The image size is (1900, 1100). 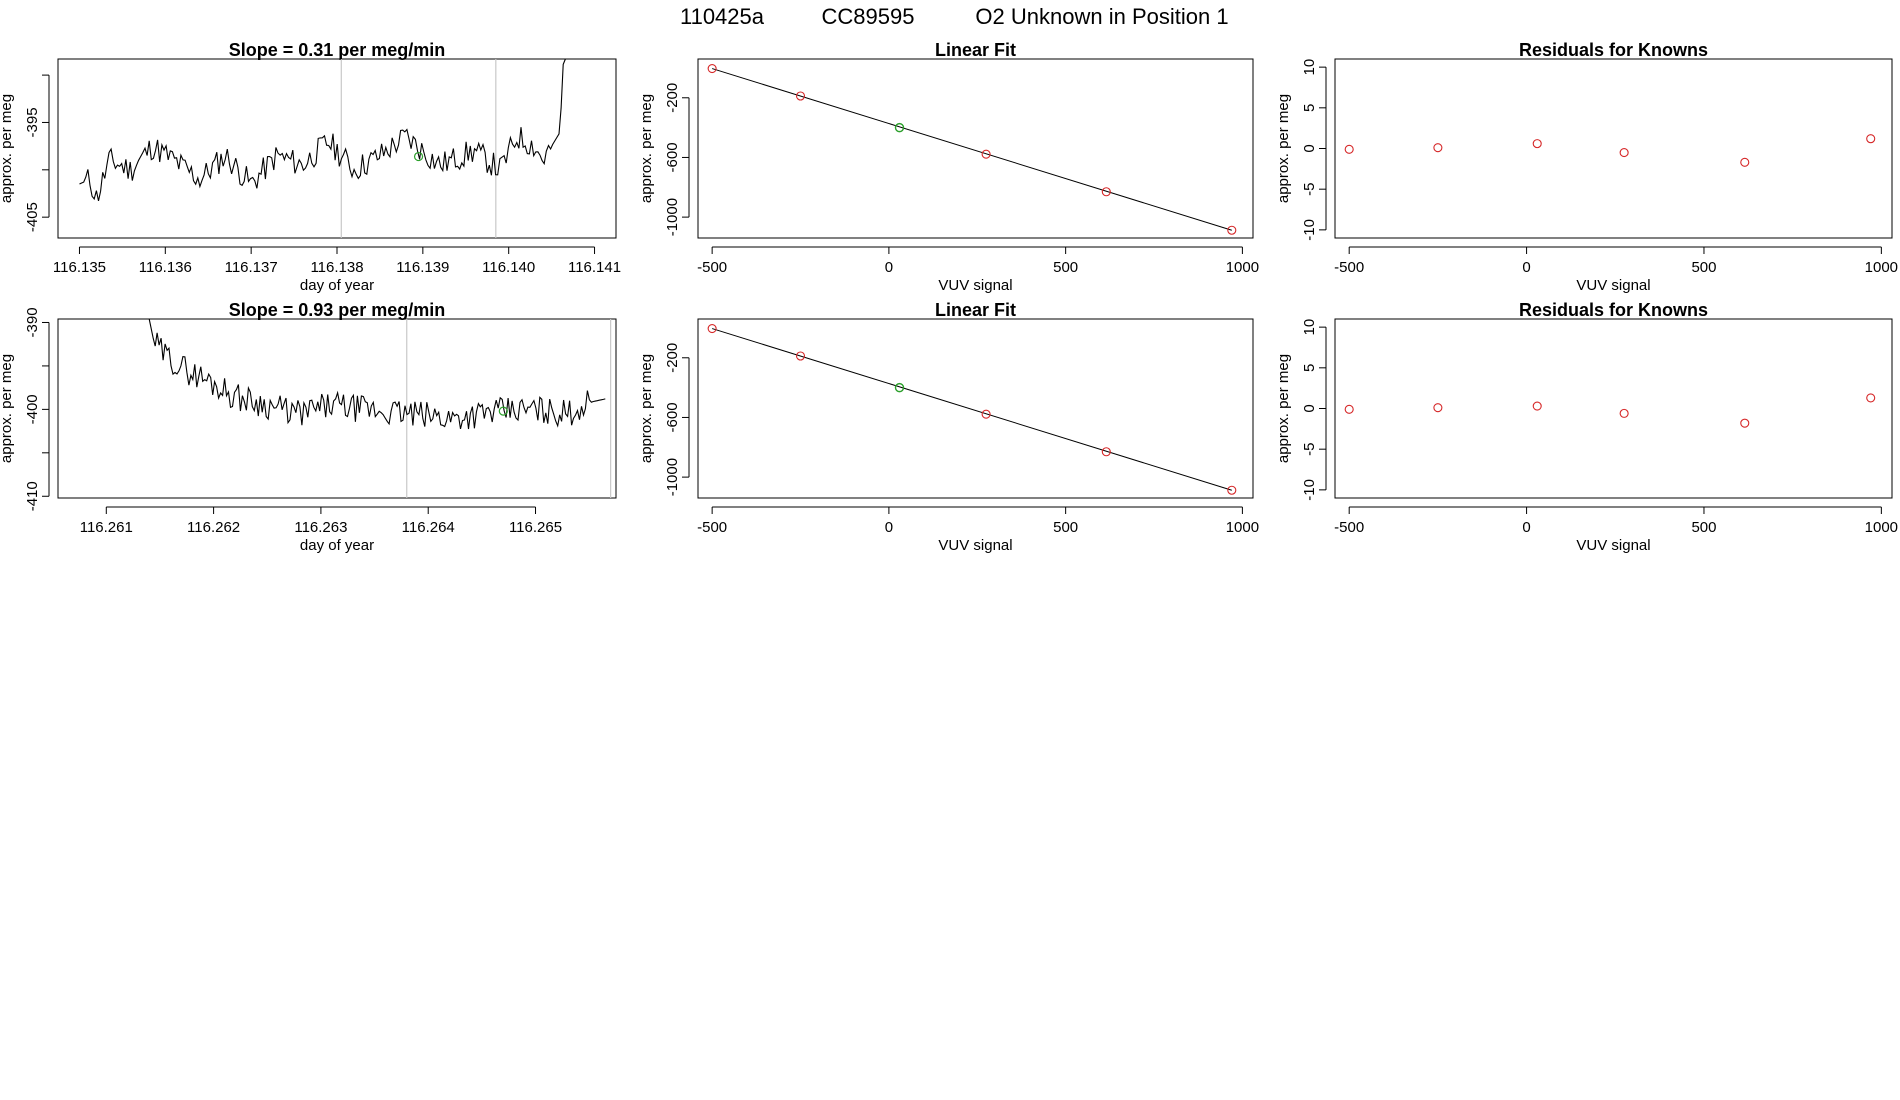 I want to click on x-tick-label: 116.136, so click(x=165, y=267).